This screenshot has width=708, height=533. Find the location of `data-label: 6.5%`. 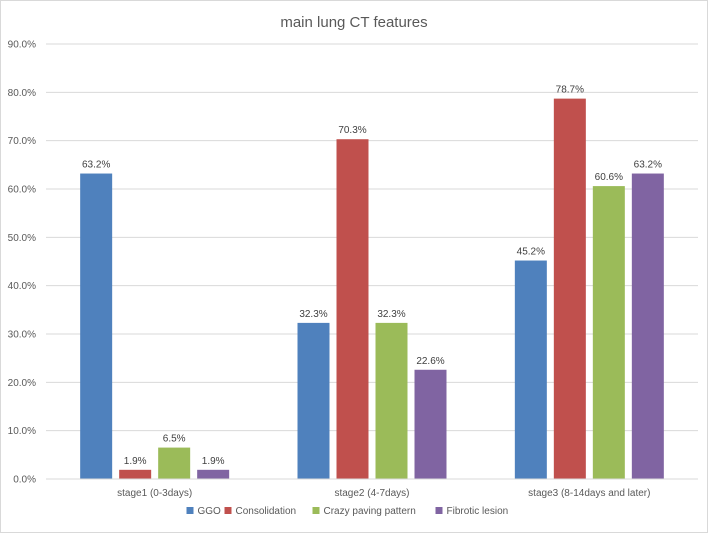

data-label: 6.5% is located at coordinates (174, 439).